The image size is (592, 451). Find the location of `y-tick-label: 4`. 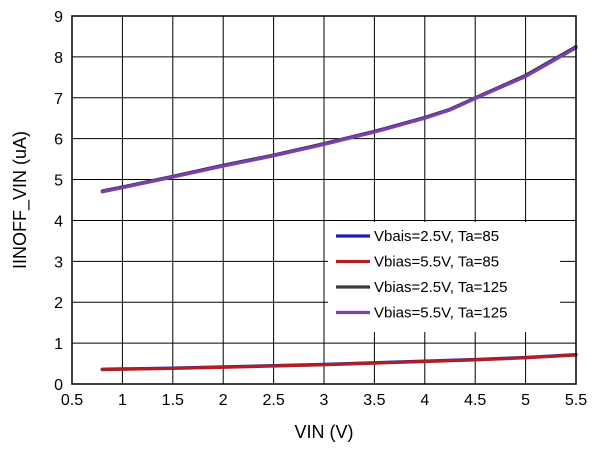

y-tick-label: 4 is located at coordinates (58, 221).